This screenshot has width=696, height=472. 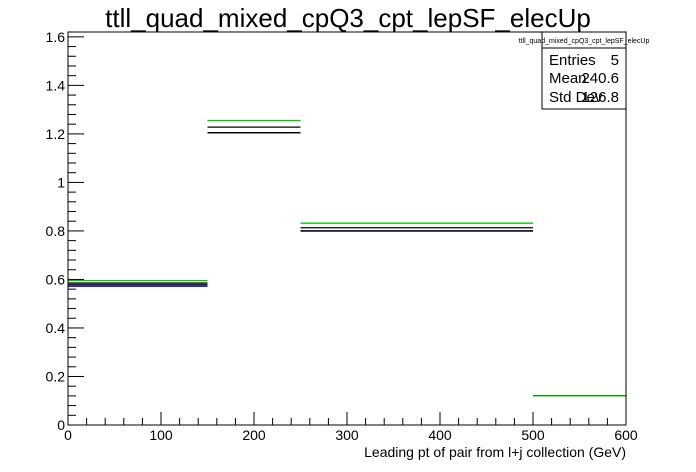 What do you see at coordinates (440, 435) in the screenshot?
I see `x-tick-label: 400` at bounding box center [440, 435].